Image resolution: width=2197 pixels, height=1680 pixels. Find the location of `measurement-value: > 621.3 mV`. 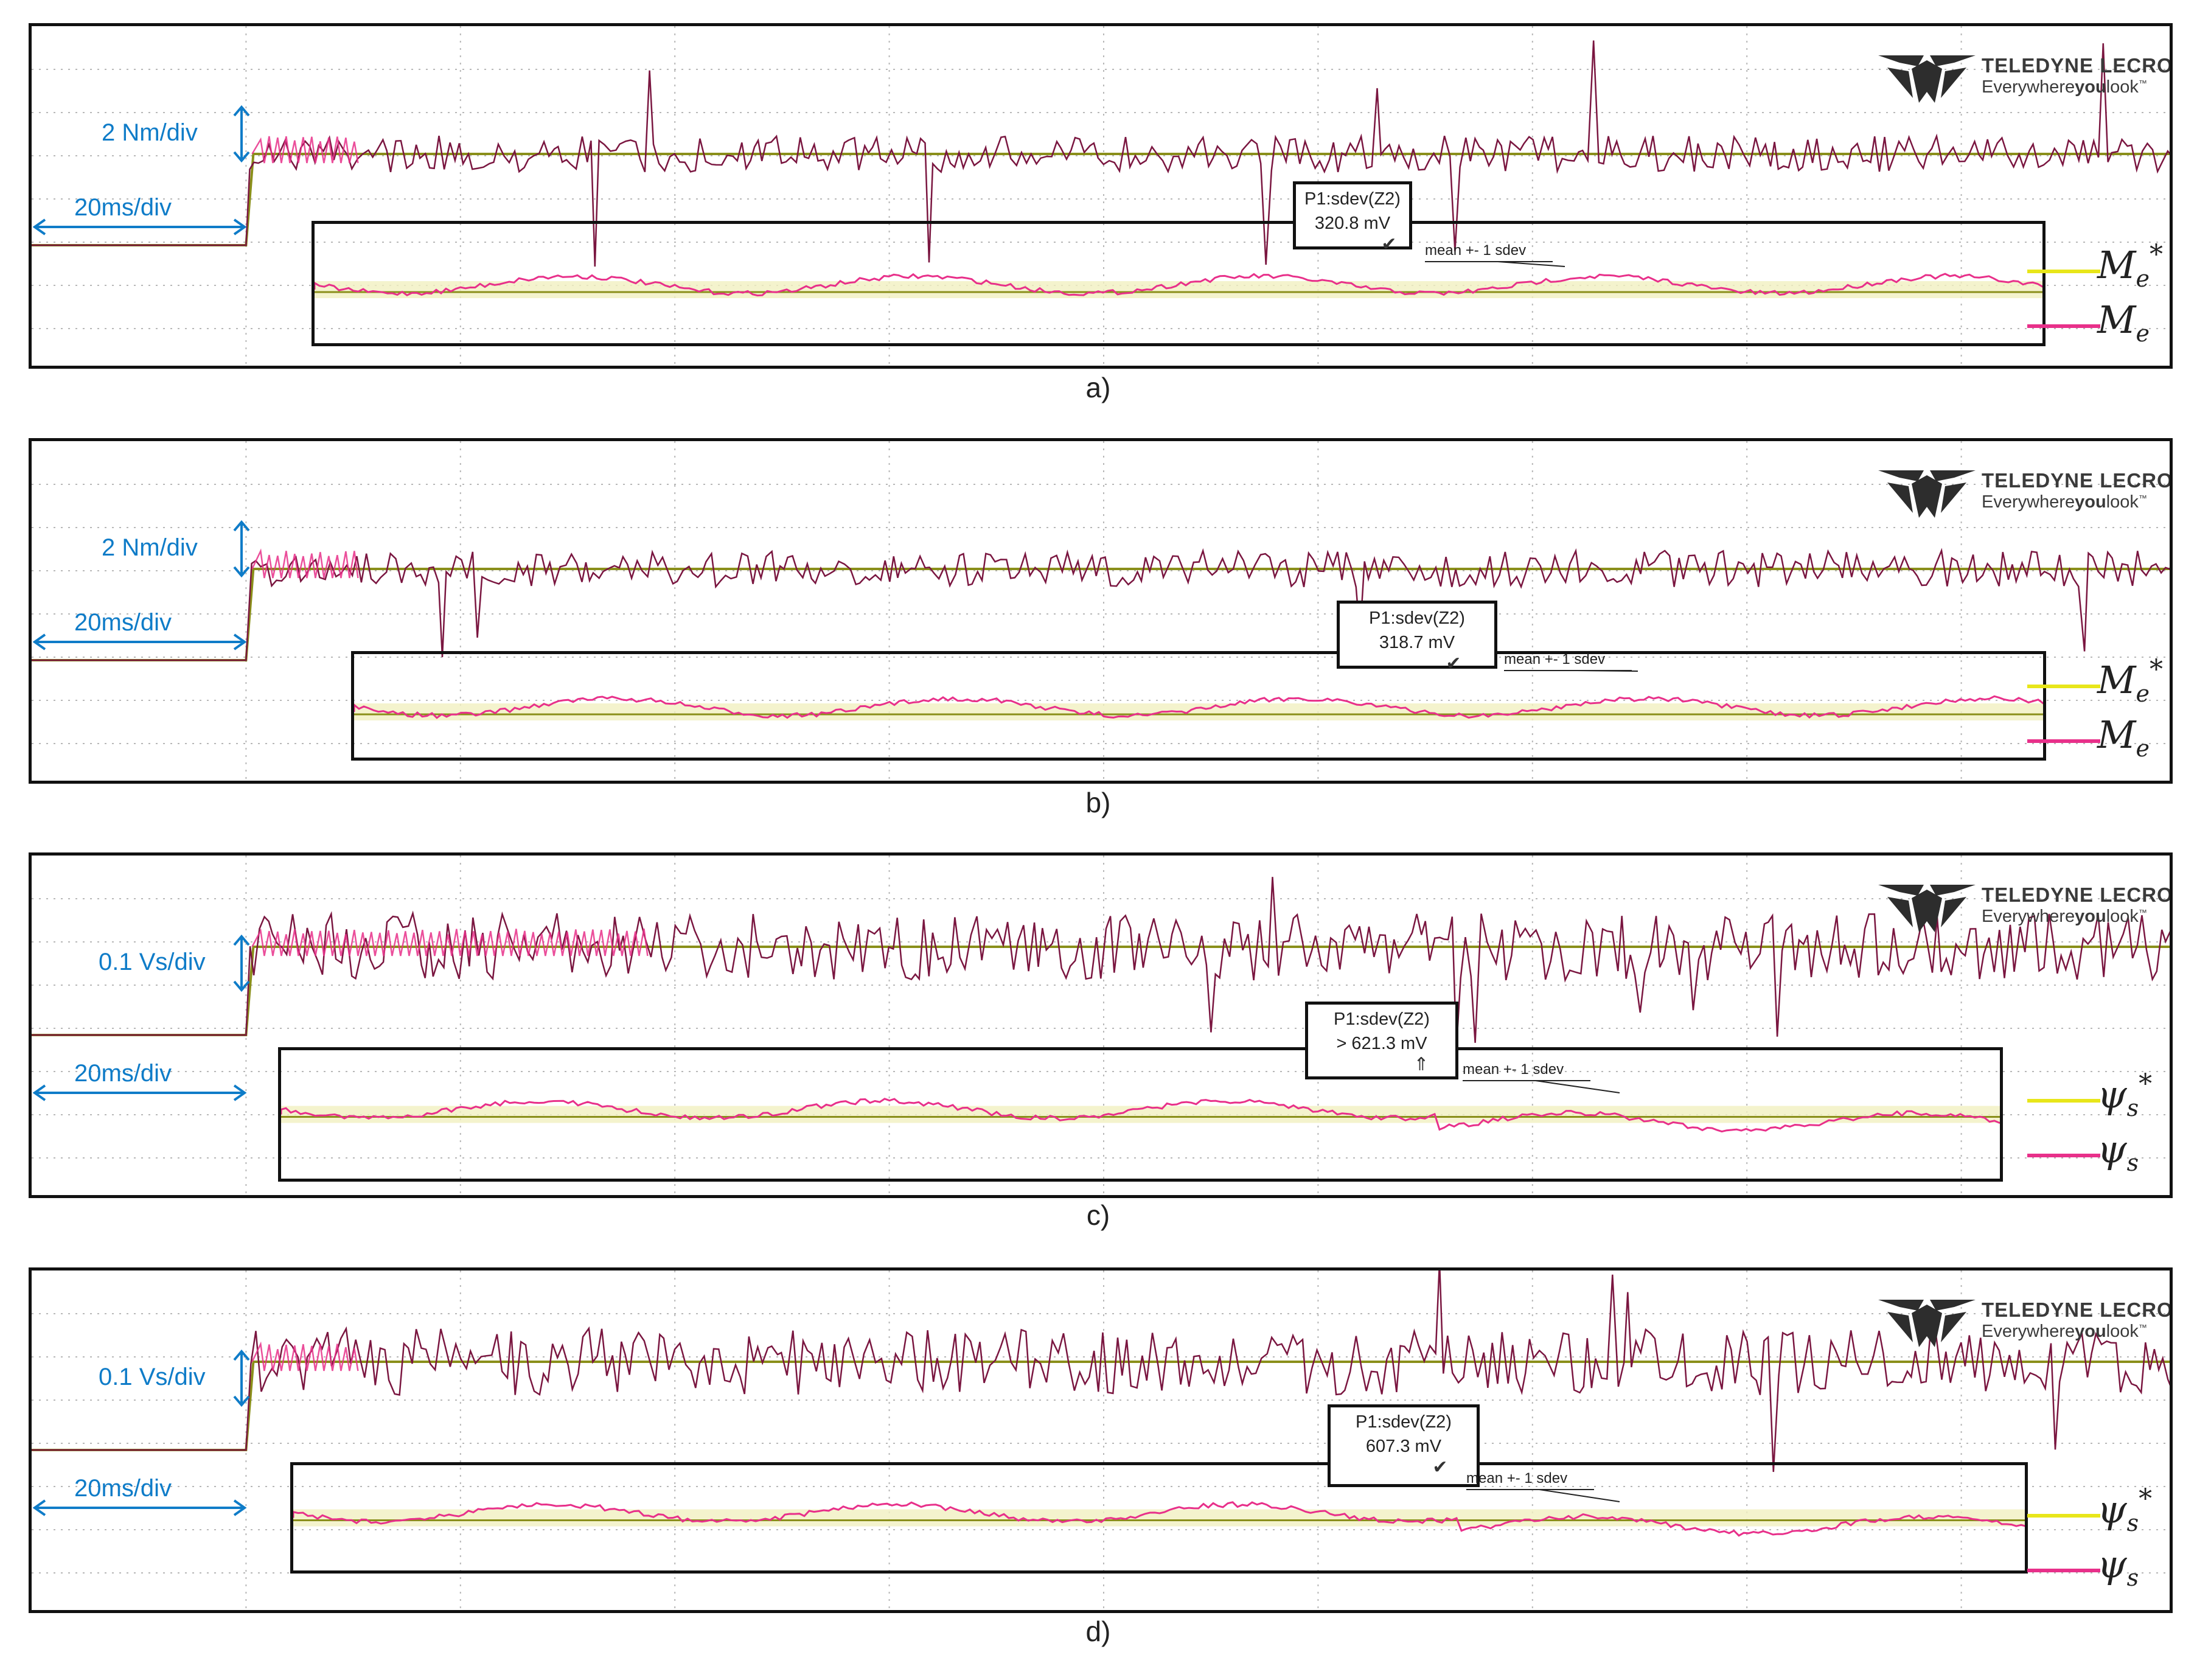

measurement-value: > 621.3 mV is located at coordinates (1382, 1043).